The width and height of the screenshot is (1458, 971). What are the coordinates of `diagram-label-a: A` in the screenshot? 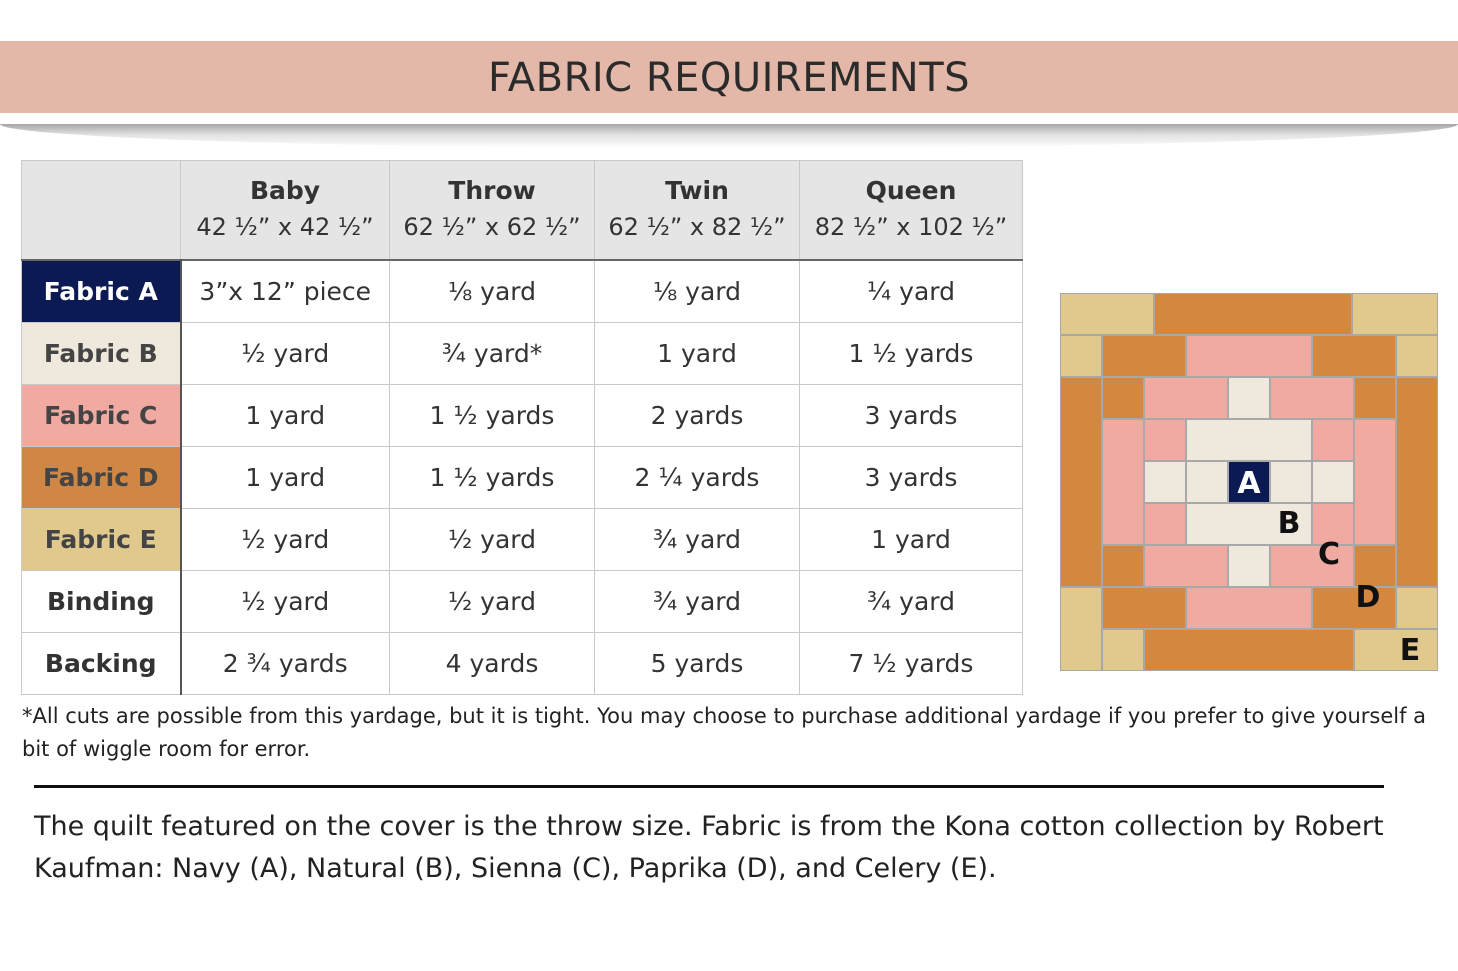 It's located at (1249, 483).